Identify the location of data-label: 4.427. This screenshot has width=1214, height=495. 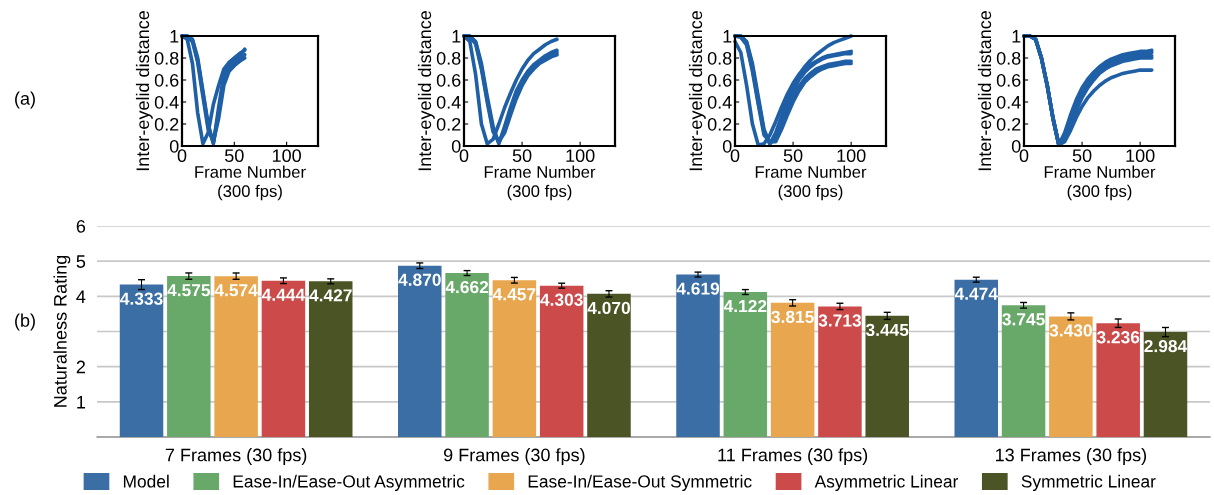
(330, 295).